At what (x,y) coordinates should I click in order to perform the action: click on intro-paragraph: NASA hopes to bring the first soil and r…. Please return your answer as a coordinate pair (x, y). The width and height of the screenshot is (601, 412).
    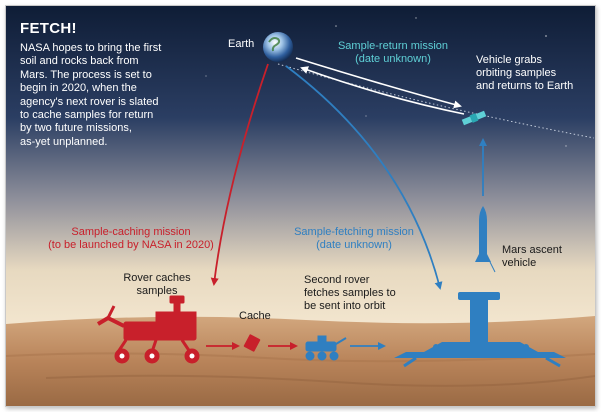
    Looking at the image, I should click on (90, 95).